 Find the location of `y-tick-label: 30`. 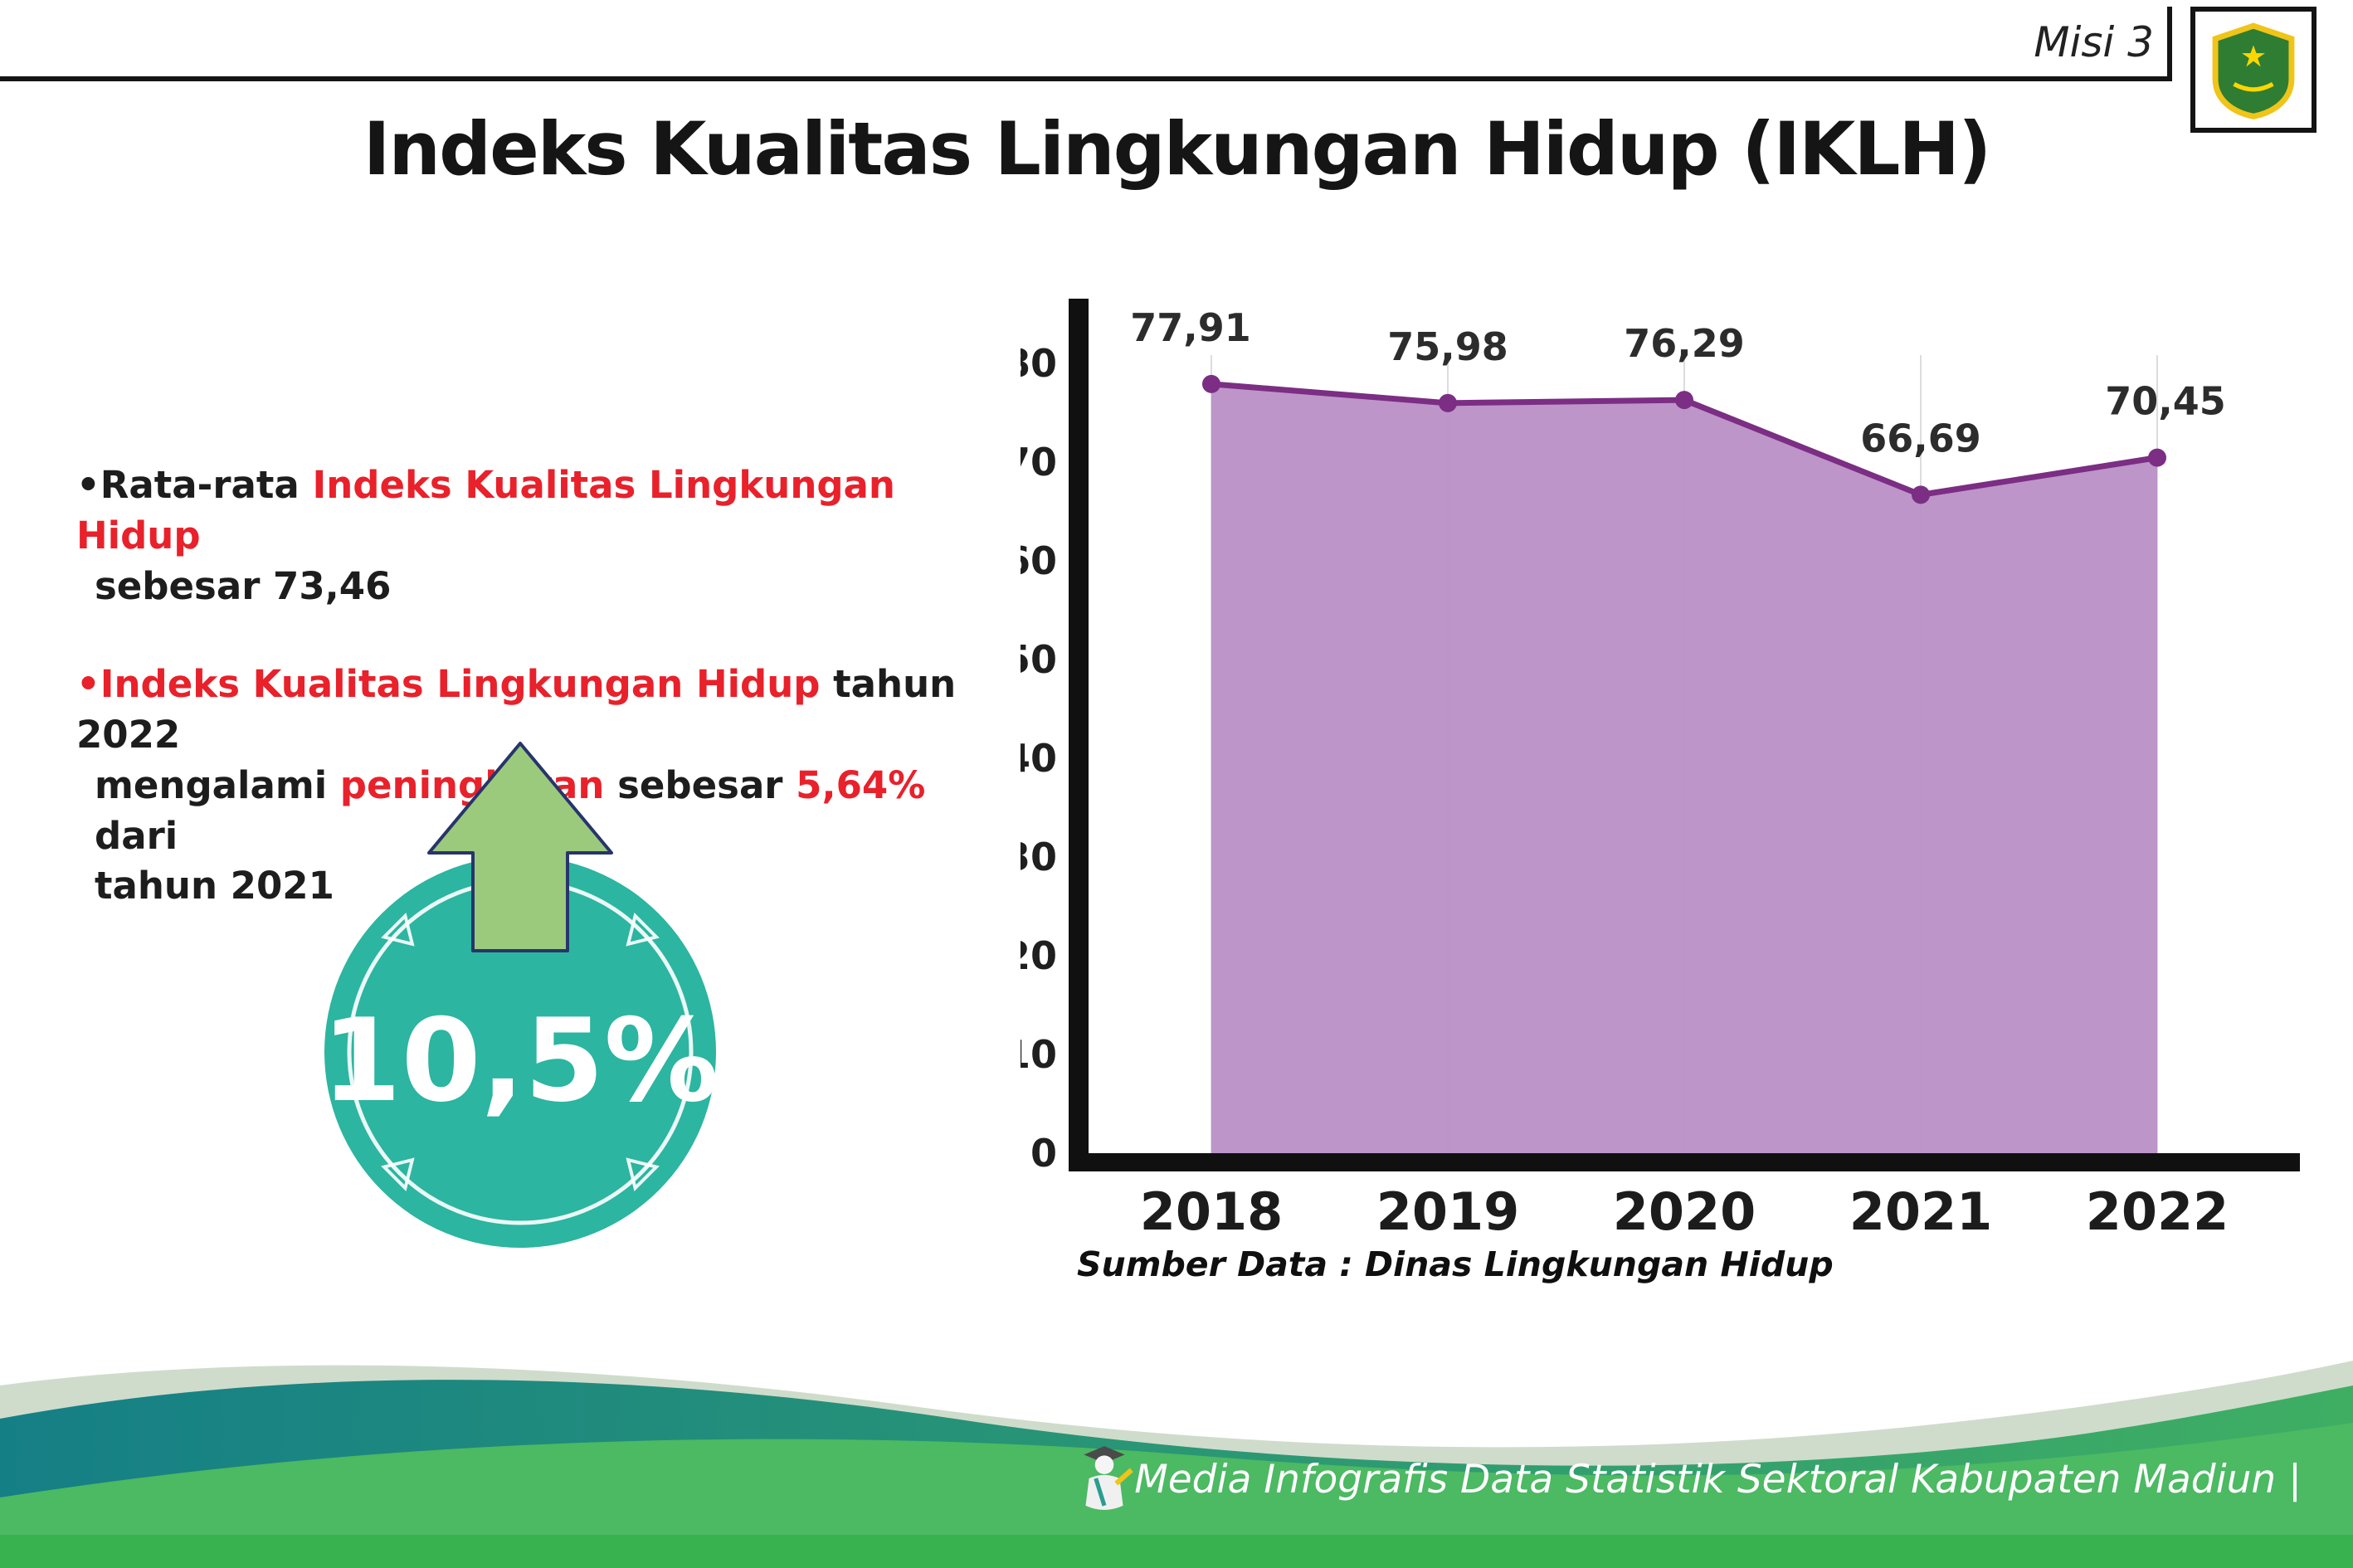

y-tick-label: 30 is located at coordinates (1039, 857).